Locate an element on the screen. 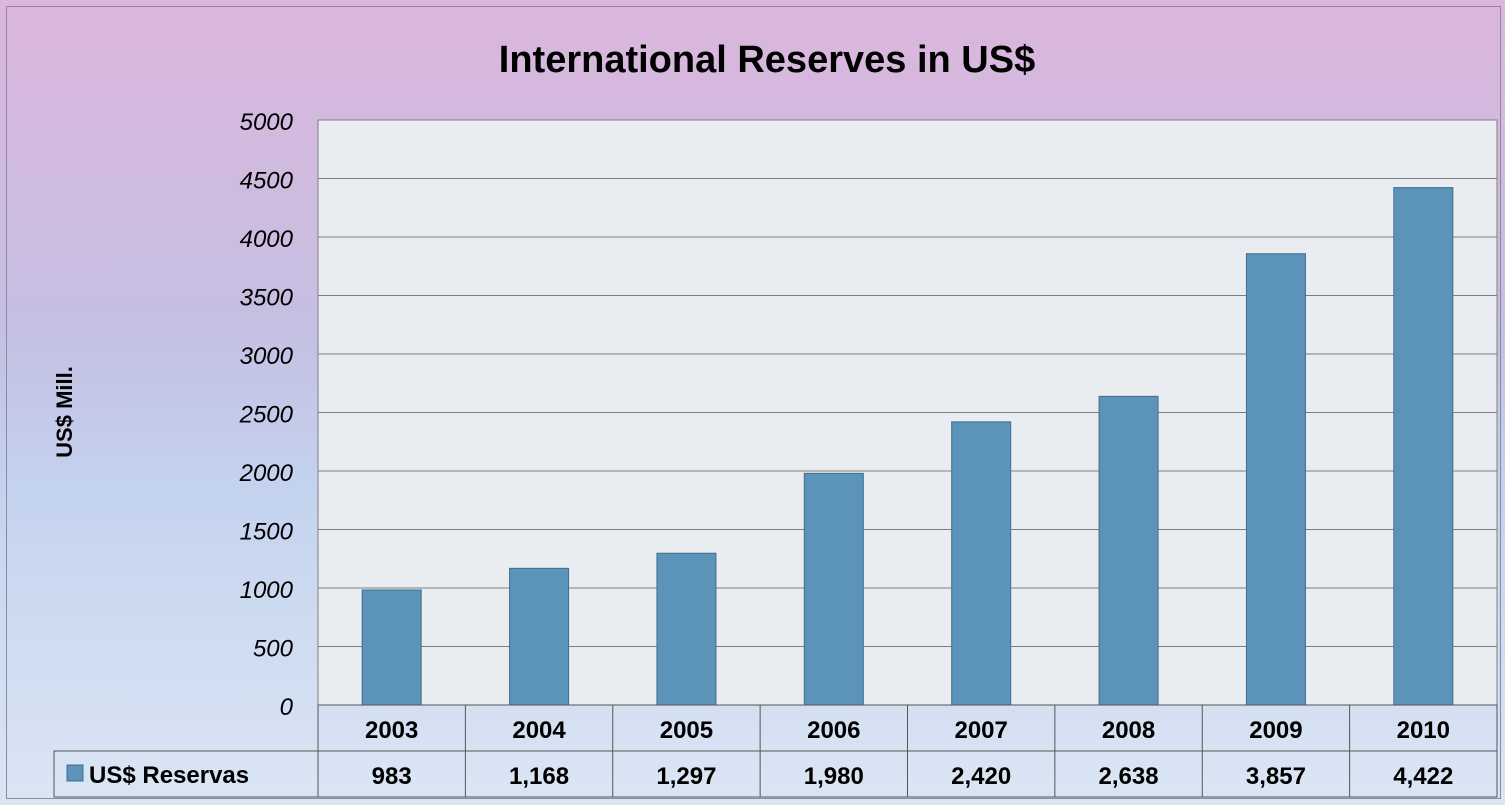 The height and width of the screenshot is (805, 1505). y-tick-label: 3000 is located at coordinates (267, 356).